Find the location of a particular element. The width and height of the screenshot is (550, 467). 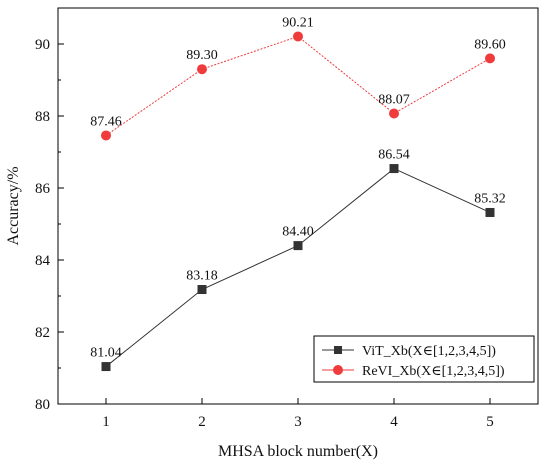

legend-marker-circle is located at coordinates (338, 370).